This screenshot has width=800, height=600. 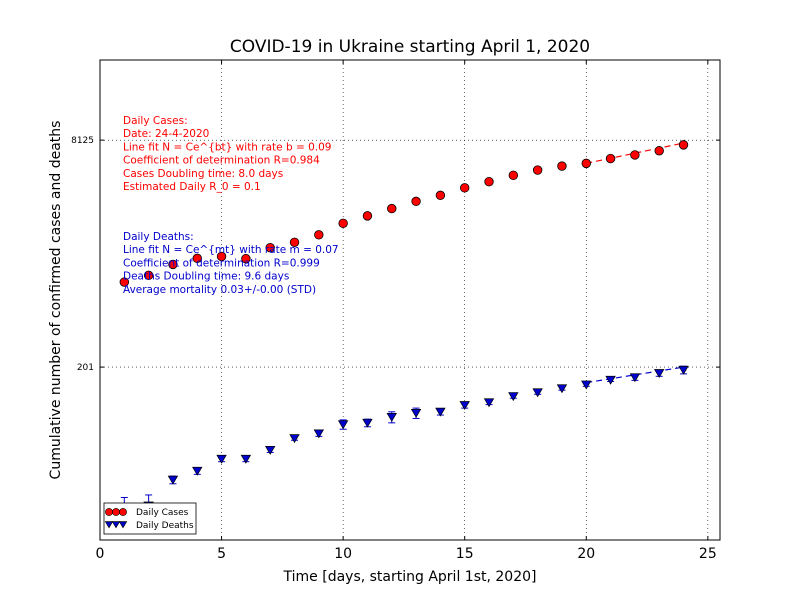 I want to click on legend-cases-label: Daily Cases, so click(x=162, y=513).